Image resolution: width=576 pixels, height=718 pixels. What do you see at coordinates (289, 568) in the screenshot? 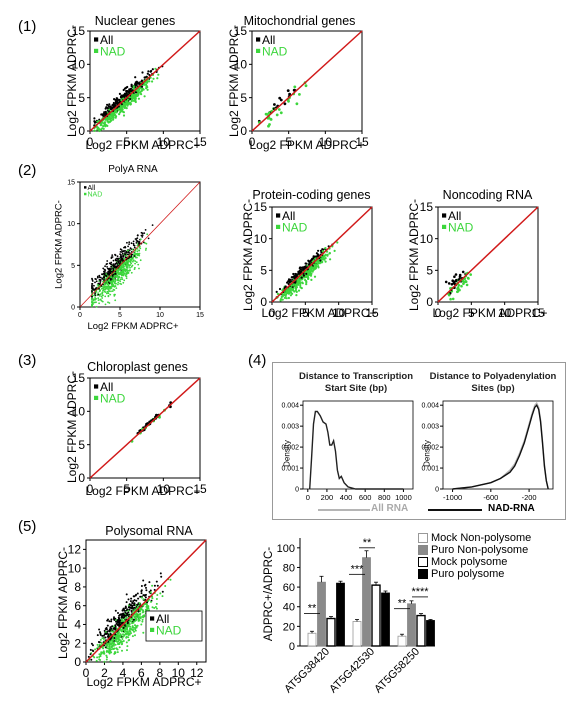
I see `y-tick-label: 80` at bounding box center [289, 568].